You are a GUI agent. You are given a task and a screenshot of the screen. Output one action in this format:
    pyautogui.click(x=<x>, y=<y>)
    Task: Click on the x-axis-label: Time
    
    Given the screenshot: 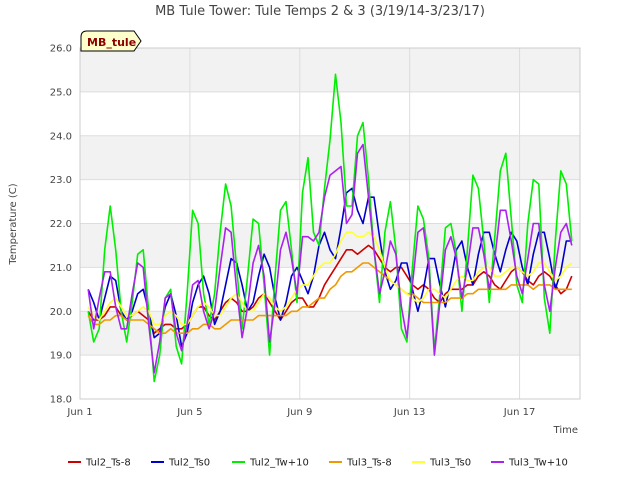 What is the action you would take?
    pyautogui.click(x=565, y=430)
    